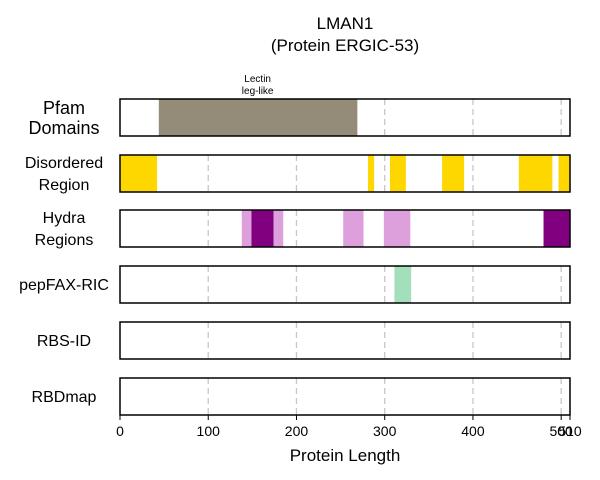  Describe the element at coordinates (385, 431) in the screenshot. I see `x-tick-label-3: 300` at that location.